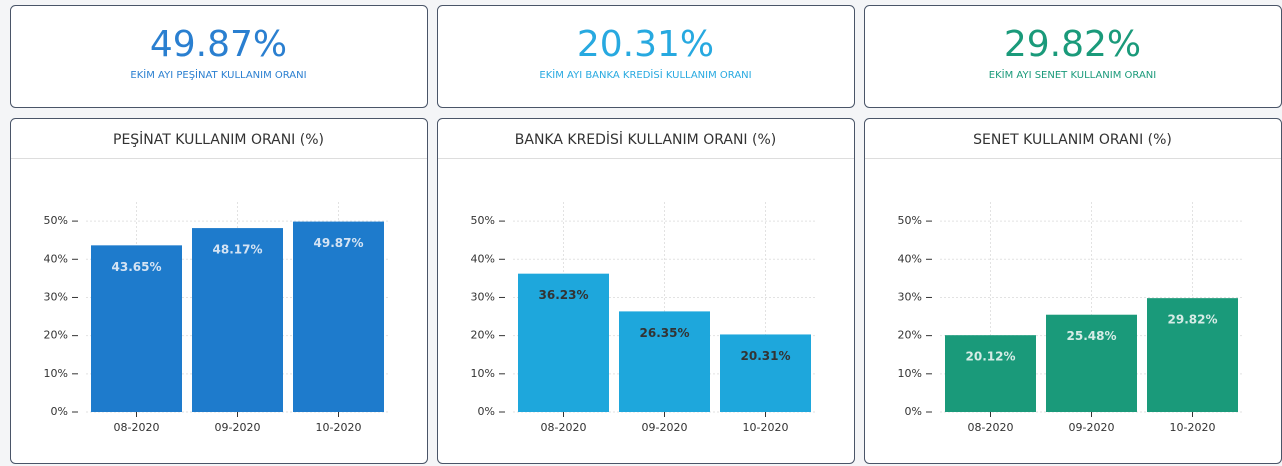  Describe the element at coordinates (1092, 336) in the screenshot. I see `bar-value-label: 25.48%` at that location.